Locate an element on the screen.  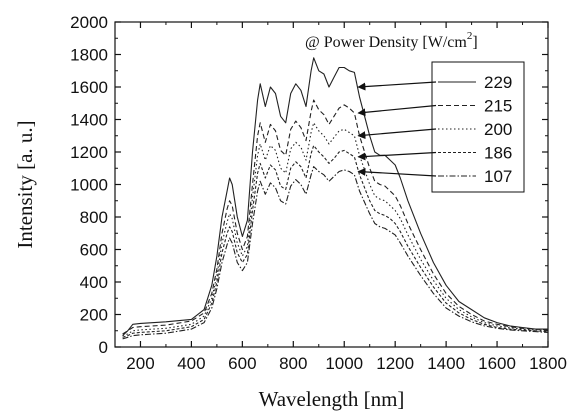
x-axis-title: Wavelength [nm] is located at coordinates (332, 399).